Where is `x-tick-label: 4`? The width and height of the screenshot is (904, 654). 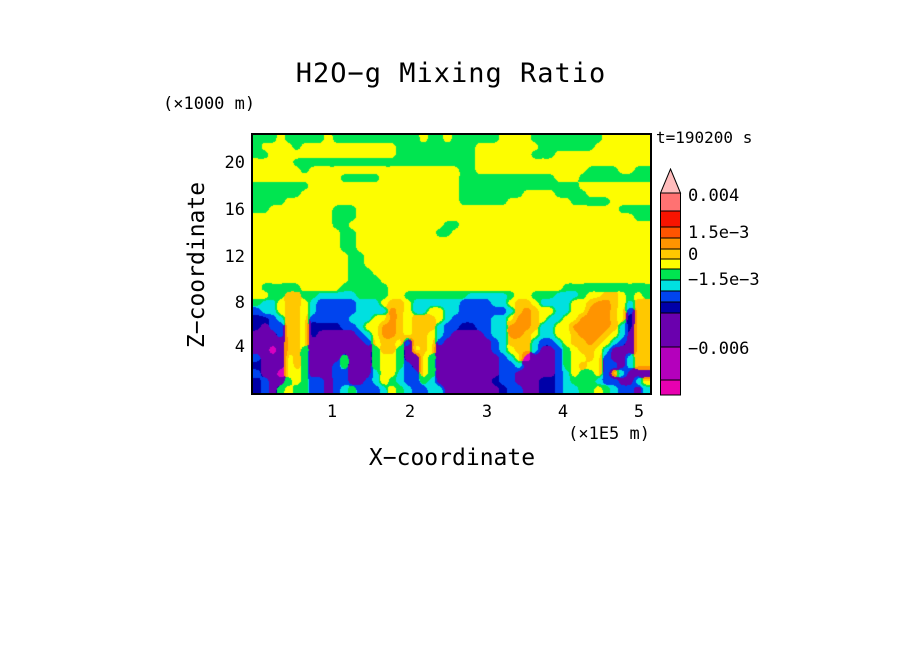
x-tick-label: 4 is located at coordinates (563, 412).